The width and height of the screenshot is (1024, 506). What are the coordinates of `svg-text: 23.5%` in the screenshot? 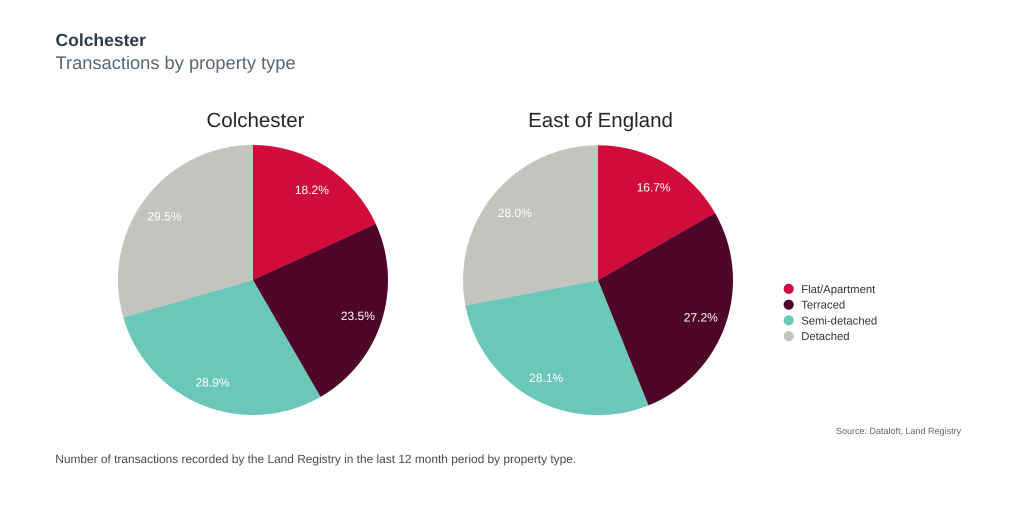 It's located at (358, 316).